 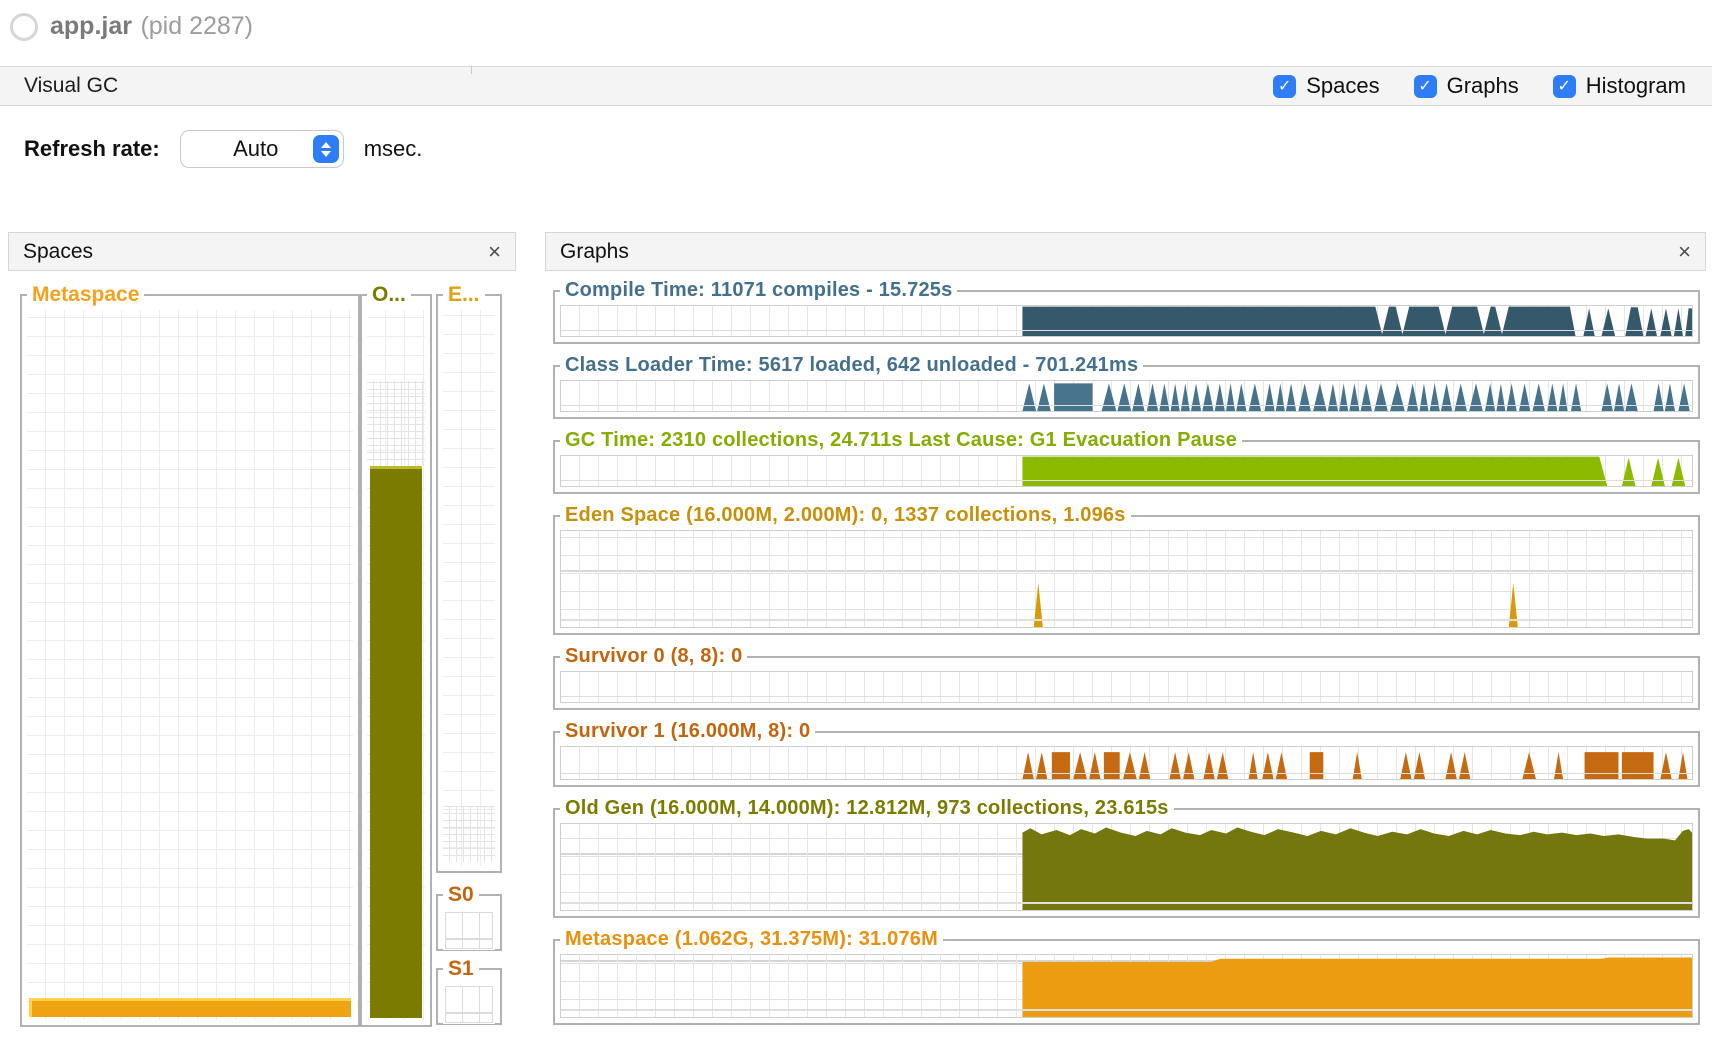 What do you see at coordinates (469, 944) in the screenshot?
I see `survivor0-grid-row2` at bounding box center [469, 944].